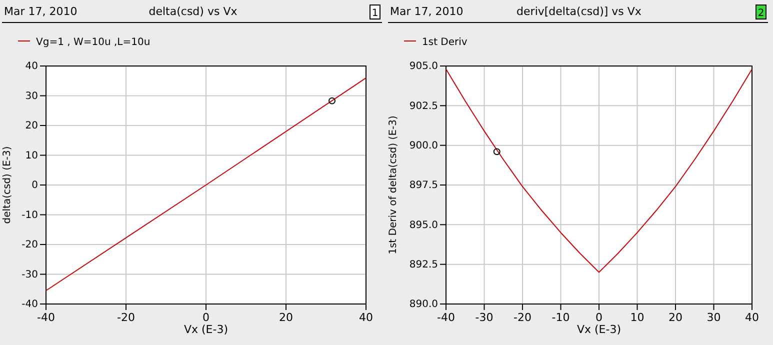  What do you see at coordinates (375, 13) in the screenshot?
I see `text: 1` at bounding box center [375, 13].